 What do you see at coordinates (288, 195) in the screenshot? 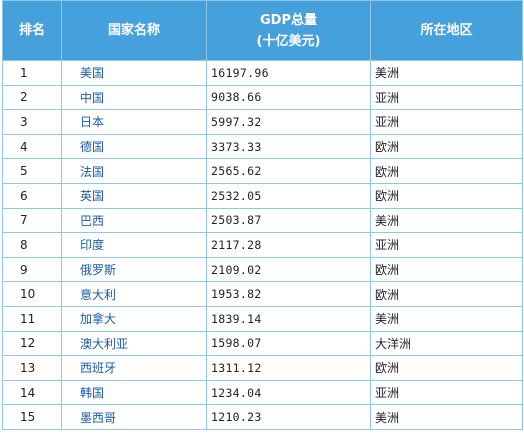
I see `gdp-value-cell: 2532.05` at bounding box center [288, 195].